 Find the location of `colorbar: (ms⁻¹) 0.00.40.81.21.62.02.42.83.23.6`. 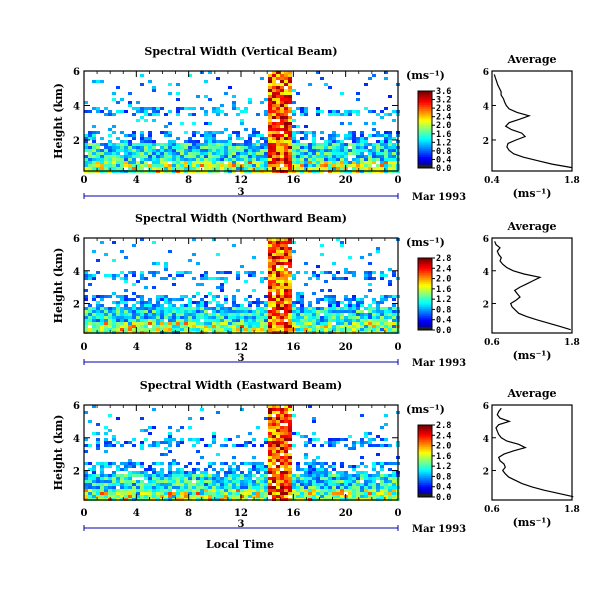

colorbar: (ms⁻¹) 0.00.40.81.21.62.02.42.83.23.6 is located at coordinates (428, 121).